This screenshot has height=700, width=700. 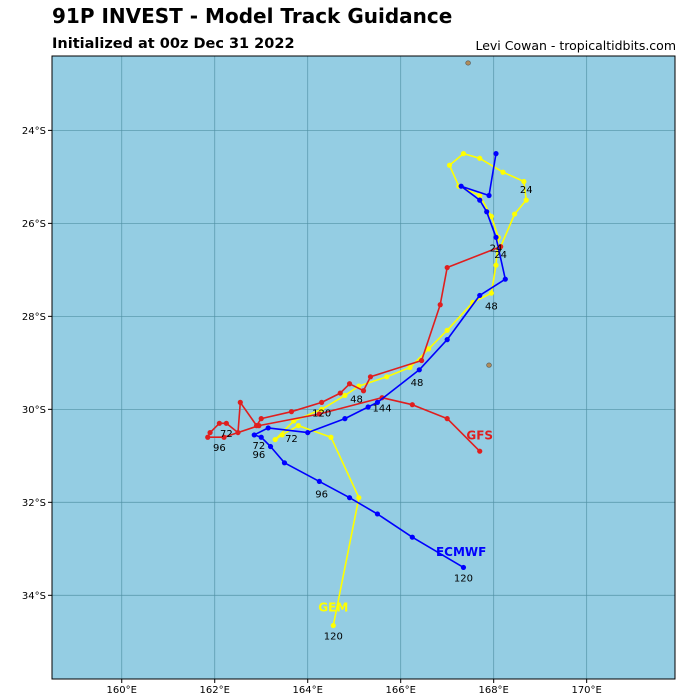 What do you see at coordinates (333, 636) in the screenshot?
I see `gem-hour-label: 120` at bounding box center [333, 636].